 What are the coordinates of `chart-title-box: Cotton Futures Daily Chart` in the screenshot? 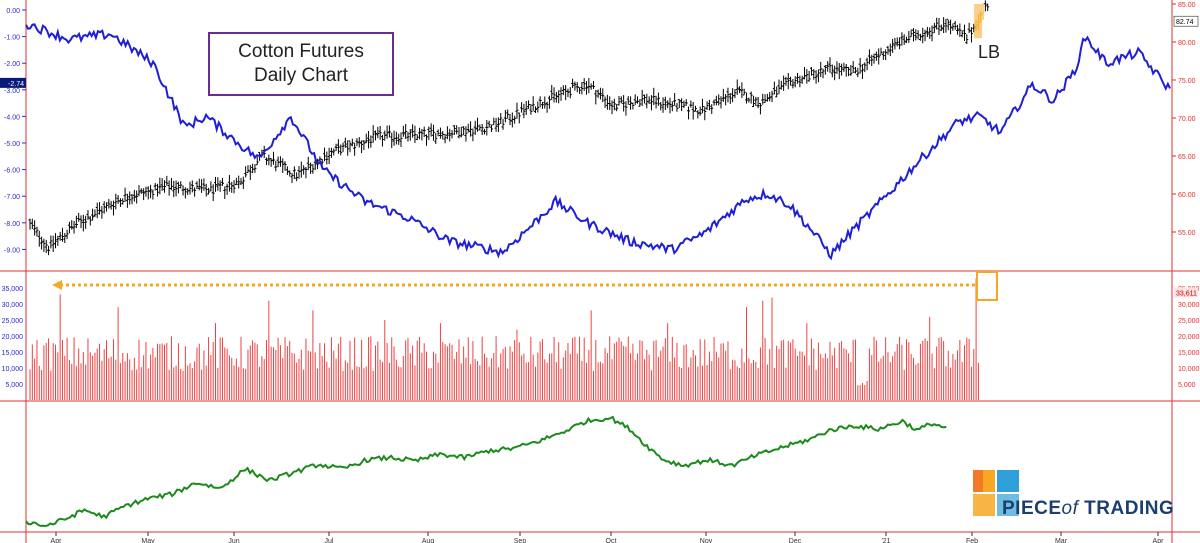 It's located at (301, 64).